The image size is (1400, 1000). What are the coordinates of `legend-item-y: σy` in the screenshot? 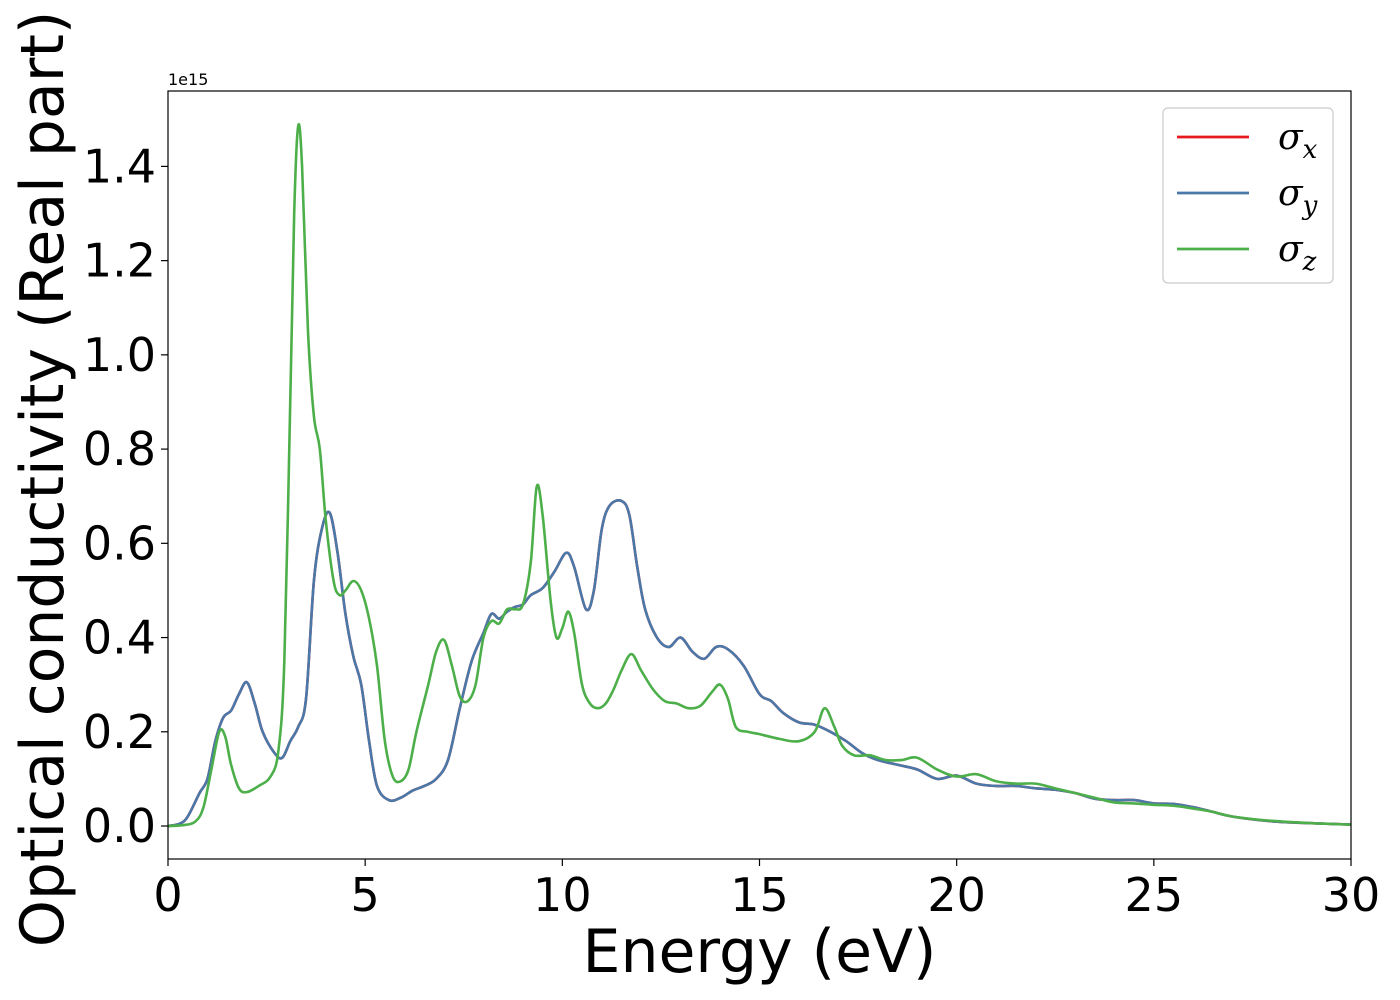 It's located at (1247, 197).